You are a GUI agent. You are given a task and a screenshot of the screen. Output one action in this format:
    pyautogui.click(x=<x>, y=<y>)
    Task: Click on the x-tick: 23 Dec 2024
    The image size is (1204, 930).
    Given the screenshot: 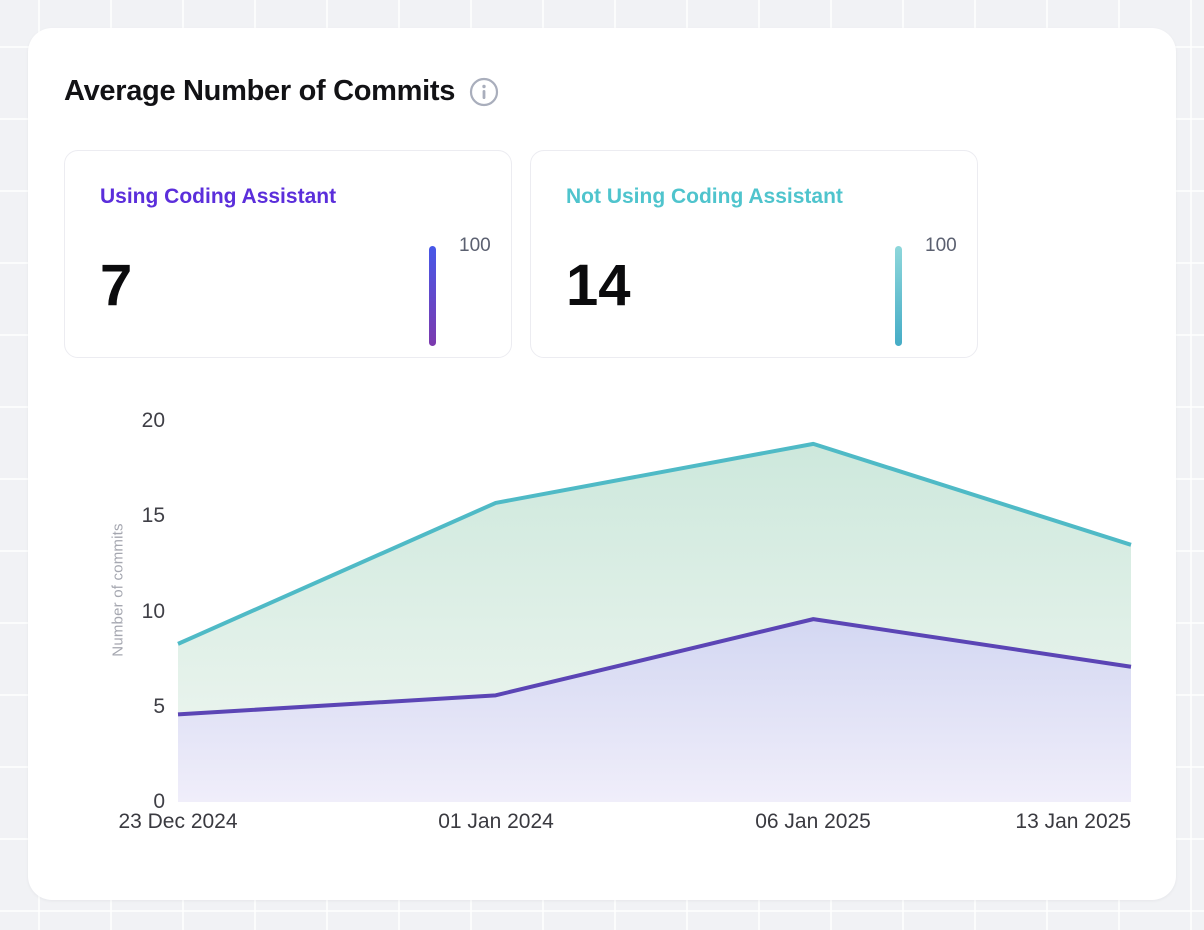 What is the action you would take?
    pyautogui.click(x=178, y=821)
    